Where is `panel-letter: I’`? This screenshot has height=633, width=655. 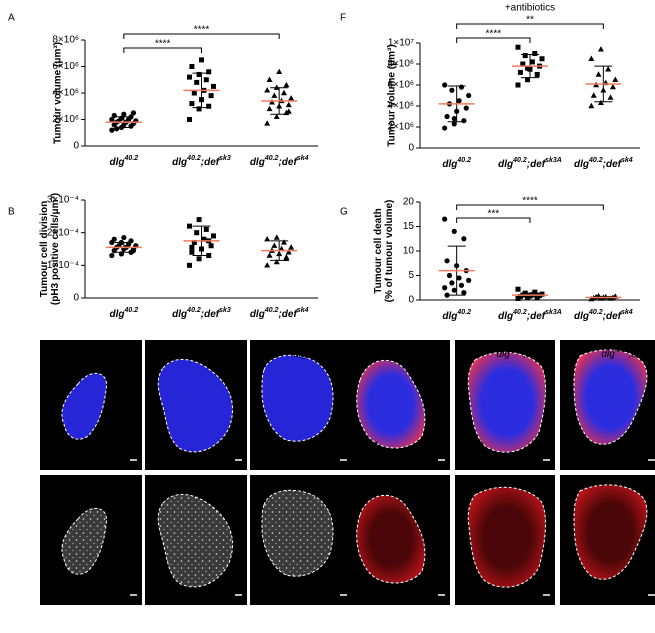 panel-letter: I’ is located at coordinates (462, 489).